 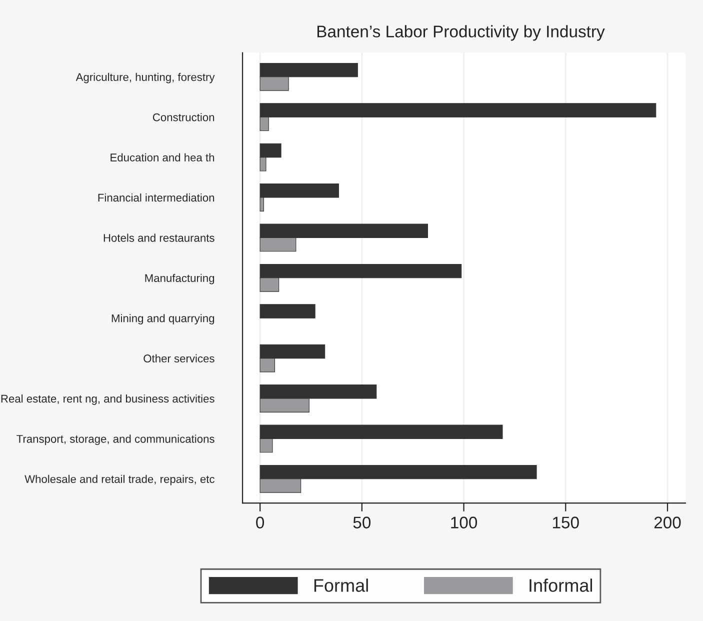 I want to click on bar, so click(x=288, y=311).